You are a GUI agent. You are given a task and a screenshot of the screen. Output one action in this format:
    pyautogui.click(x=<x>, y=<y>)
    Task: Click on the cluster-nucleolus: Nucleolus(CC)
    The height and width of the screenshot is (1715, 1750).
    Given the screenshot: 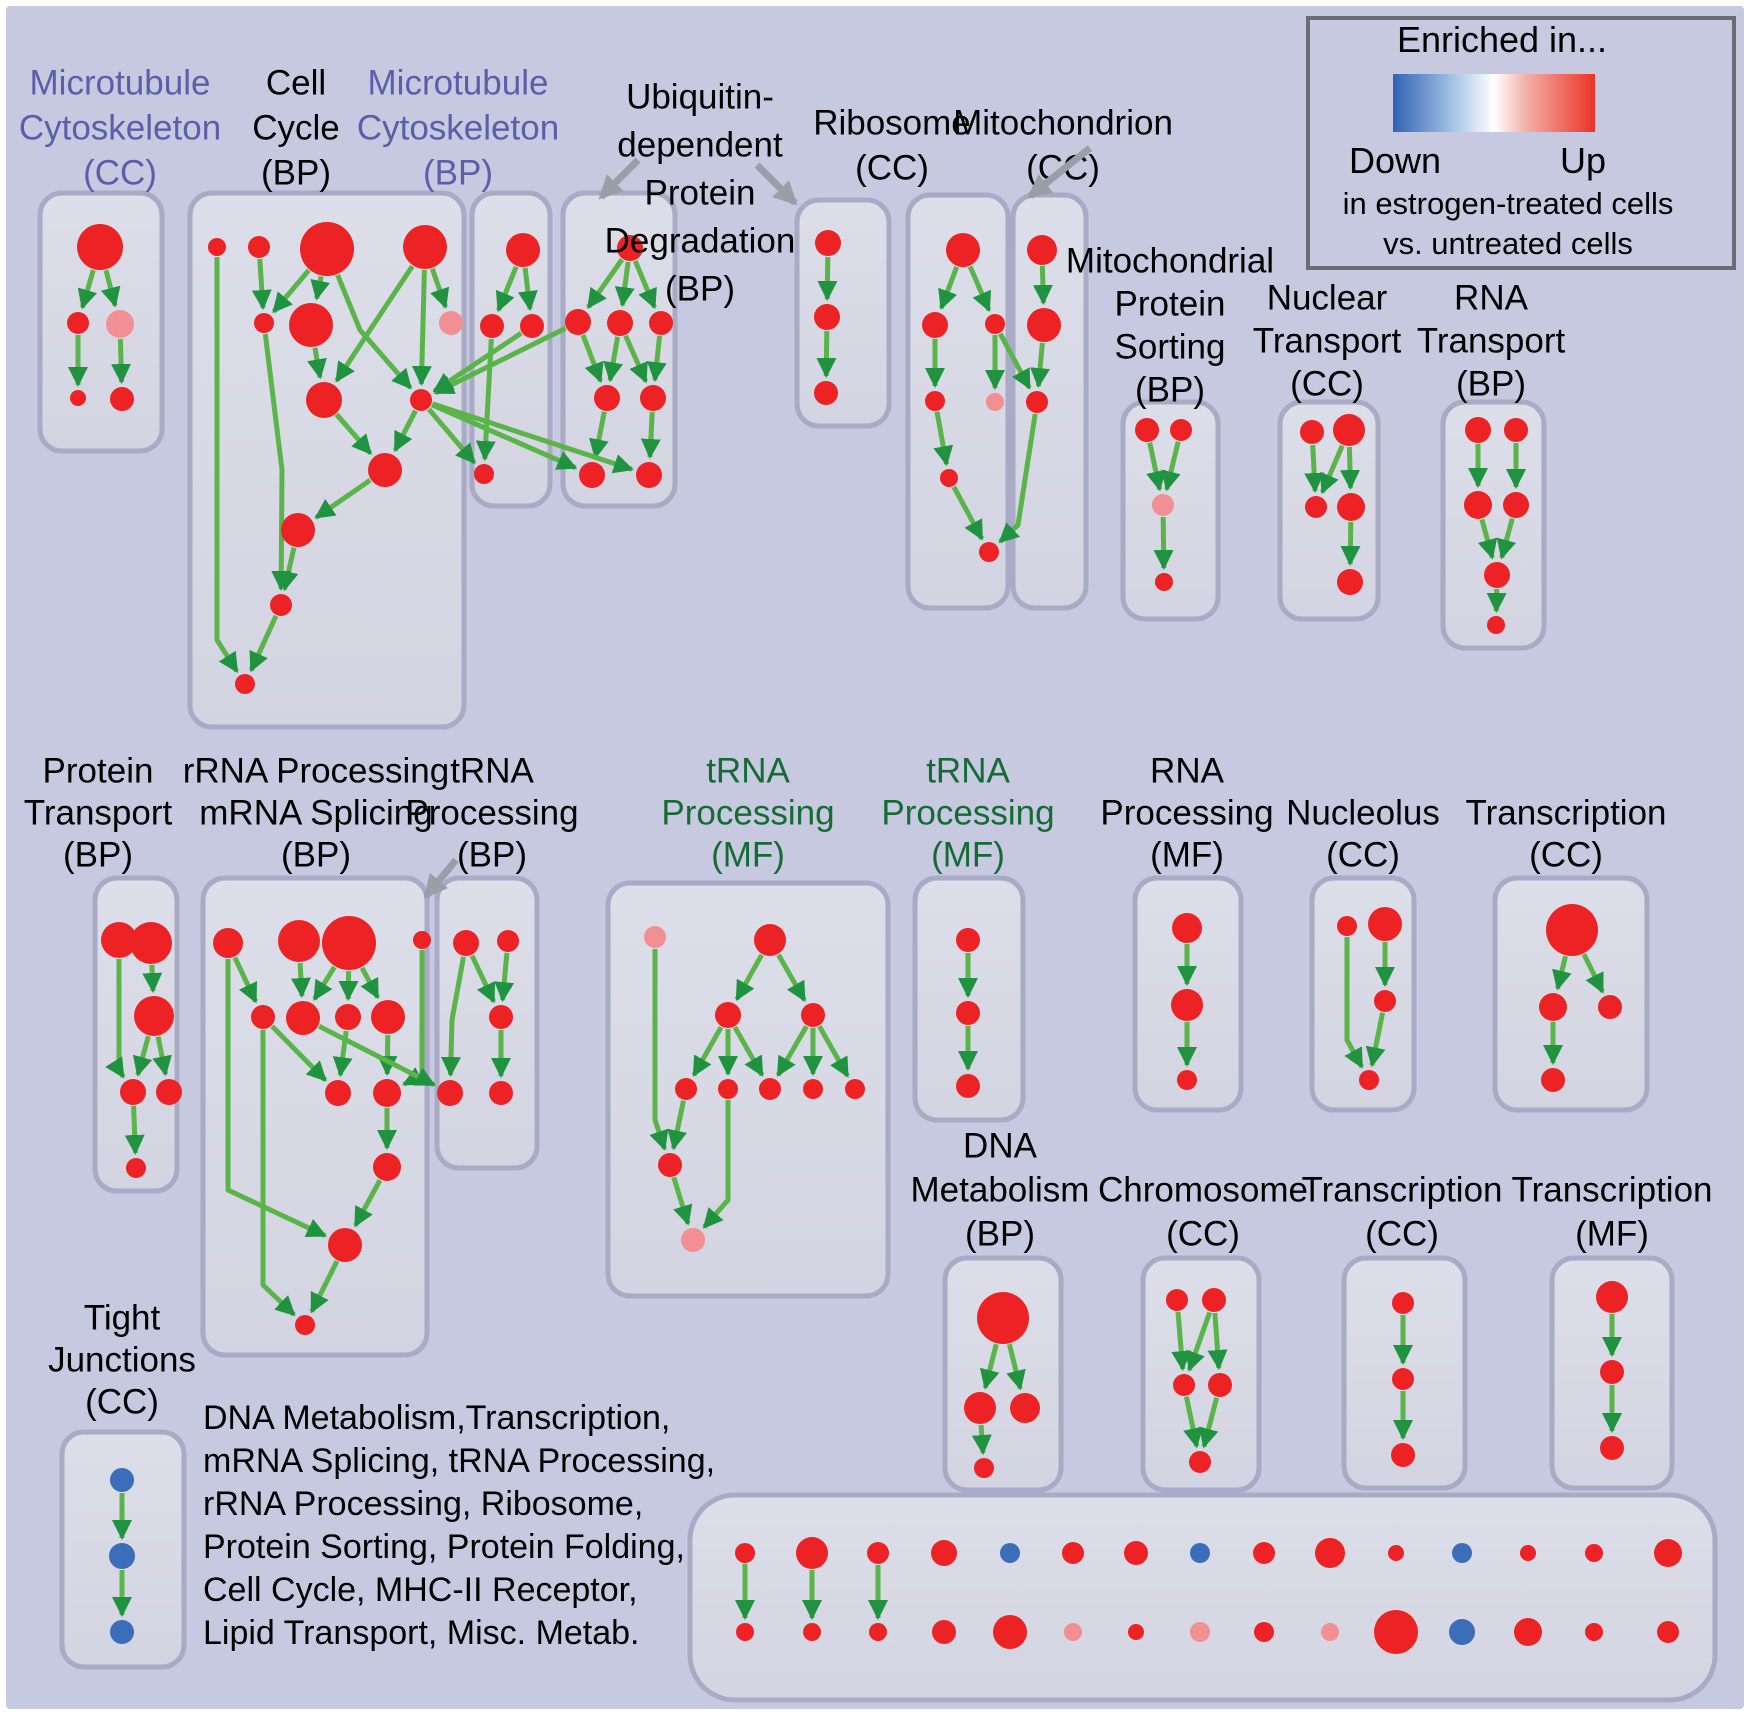 What is the action you would take?
    pyautogui.click(x=1363, y=953)
    